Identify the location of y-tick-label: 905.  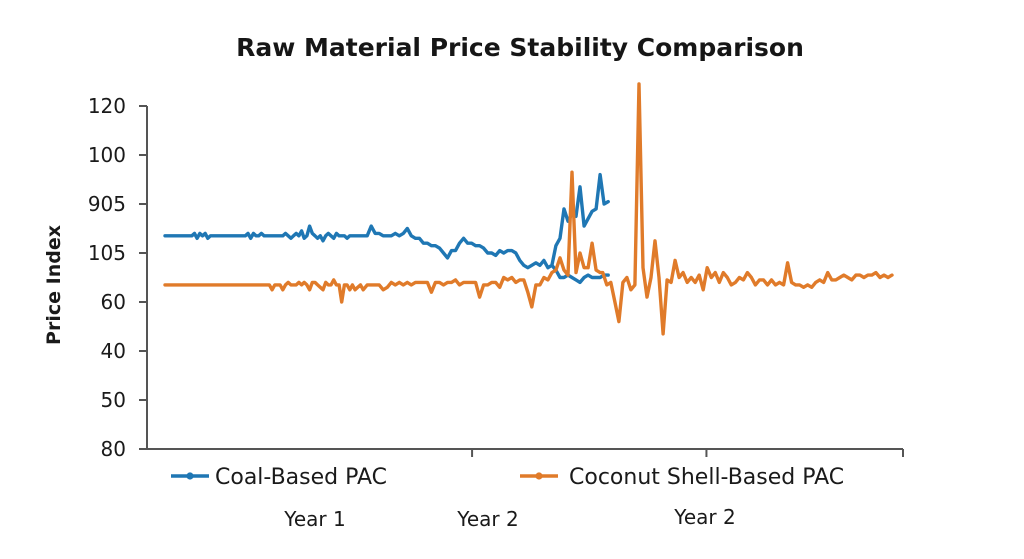
(107, 204).